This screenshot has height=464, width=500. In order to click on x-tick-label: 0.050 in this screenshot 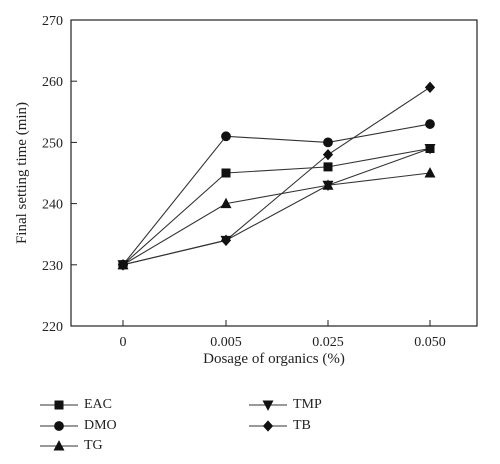, I will do `click(430, 342)`.